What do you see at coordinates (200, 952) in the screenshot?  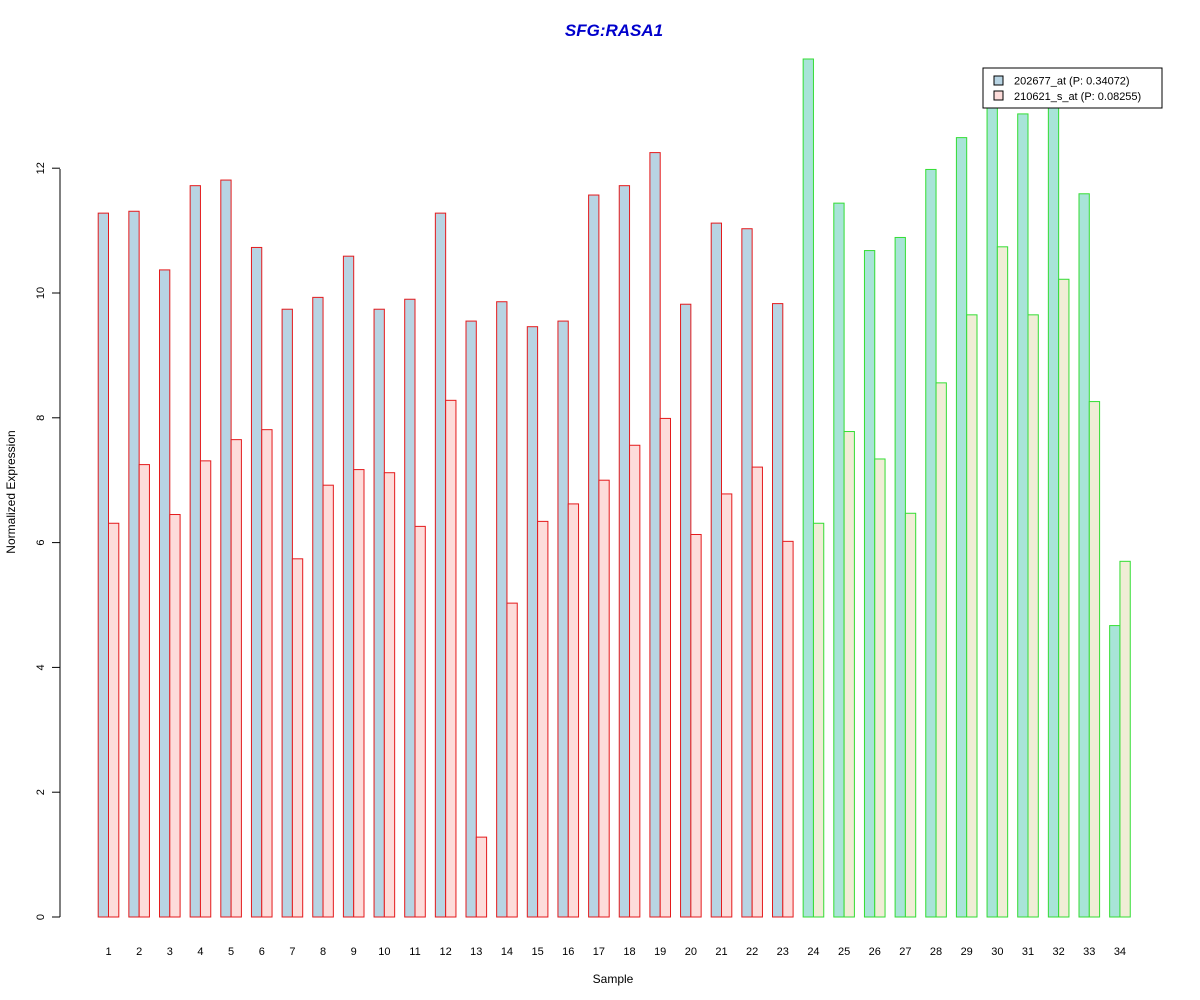 I see `x-tick-label-4: 4` at bounding box center [200, 952].